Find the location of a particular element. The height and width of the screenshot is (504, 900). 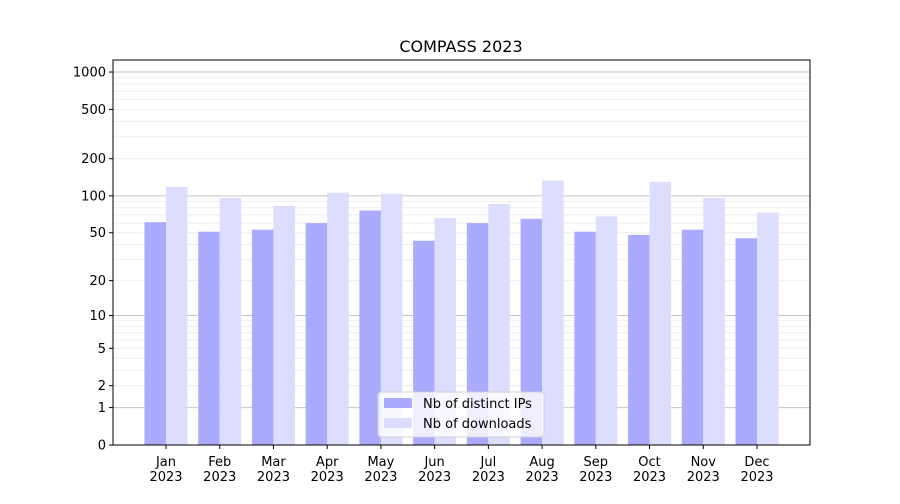

legend-box is located at coordinates (461, 414).